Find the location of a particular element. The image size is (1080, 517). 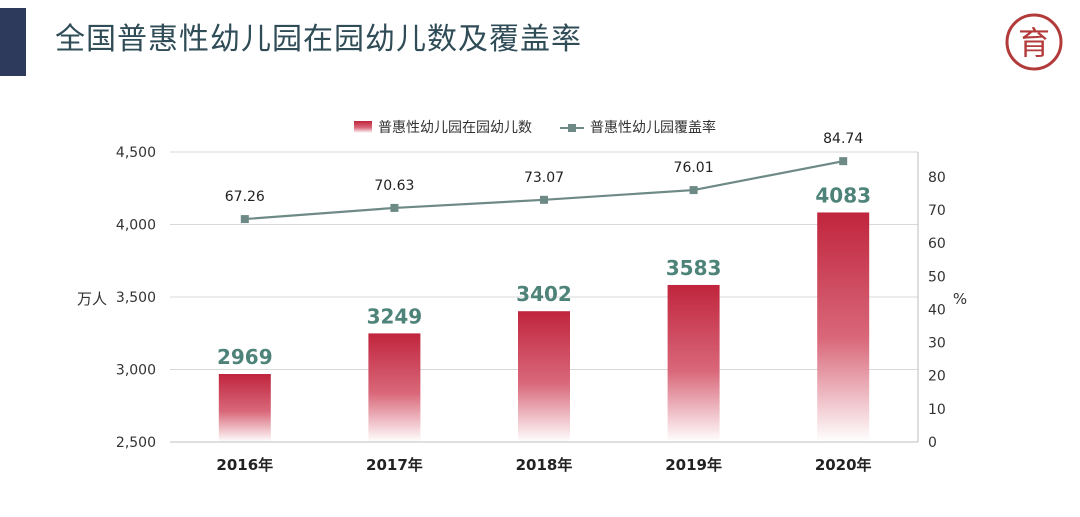

bar-data-label: 3249 is located at coordinates (395, 316).